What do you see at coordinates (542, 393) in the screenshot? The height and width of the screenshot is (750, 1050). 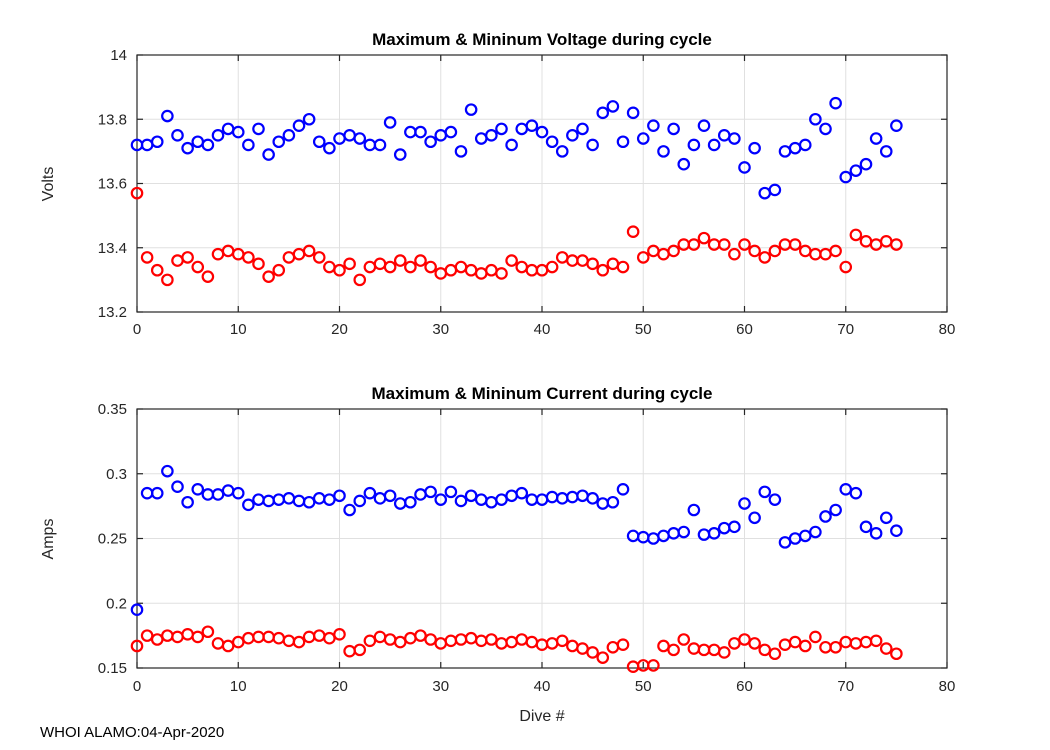 I see `current-plot-title: Maximum & Mininum Current during cycle` at bounding box center [542, 393].